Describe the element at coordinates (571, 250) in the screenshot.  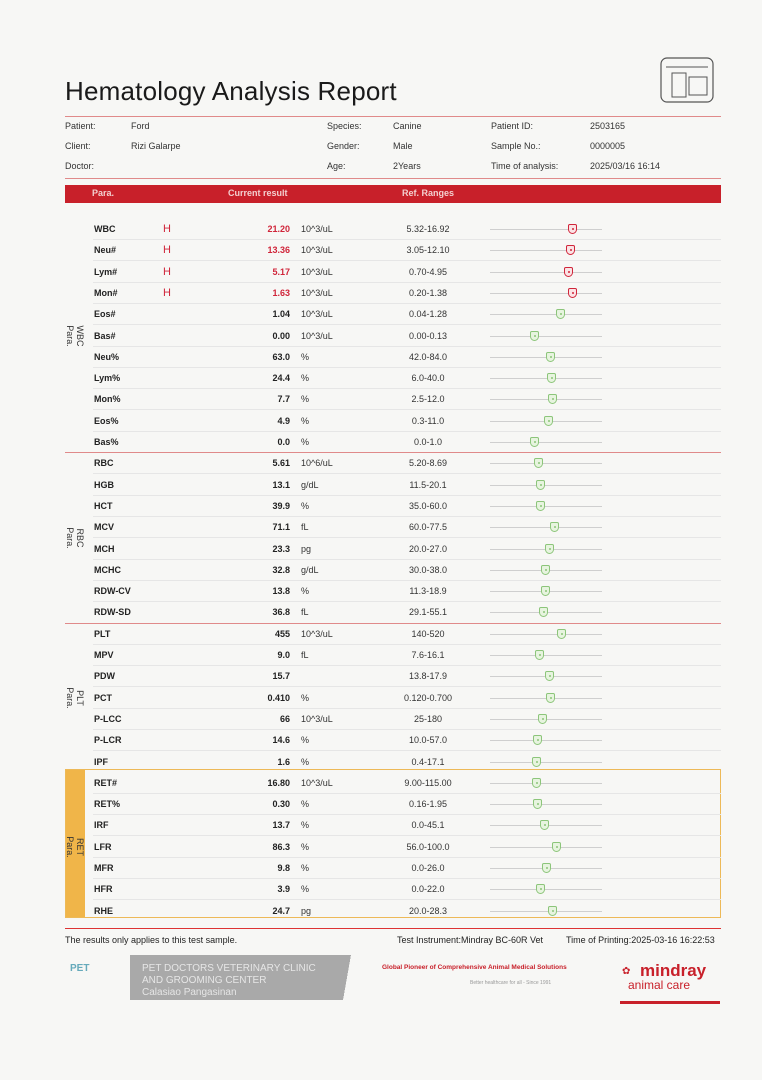
I see `high-marker-icon` at that location.